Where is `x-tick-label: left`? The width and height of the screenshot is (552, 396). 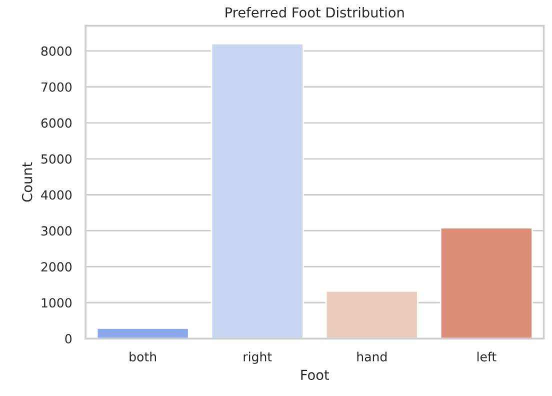
x-tick-label: left is located at coordinates (486, 357).